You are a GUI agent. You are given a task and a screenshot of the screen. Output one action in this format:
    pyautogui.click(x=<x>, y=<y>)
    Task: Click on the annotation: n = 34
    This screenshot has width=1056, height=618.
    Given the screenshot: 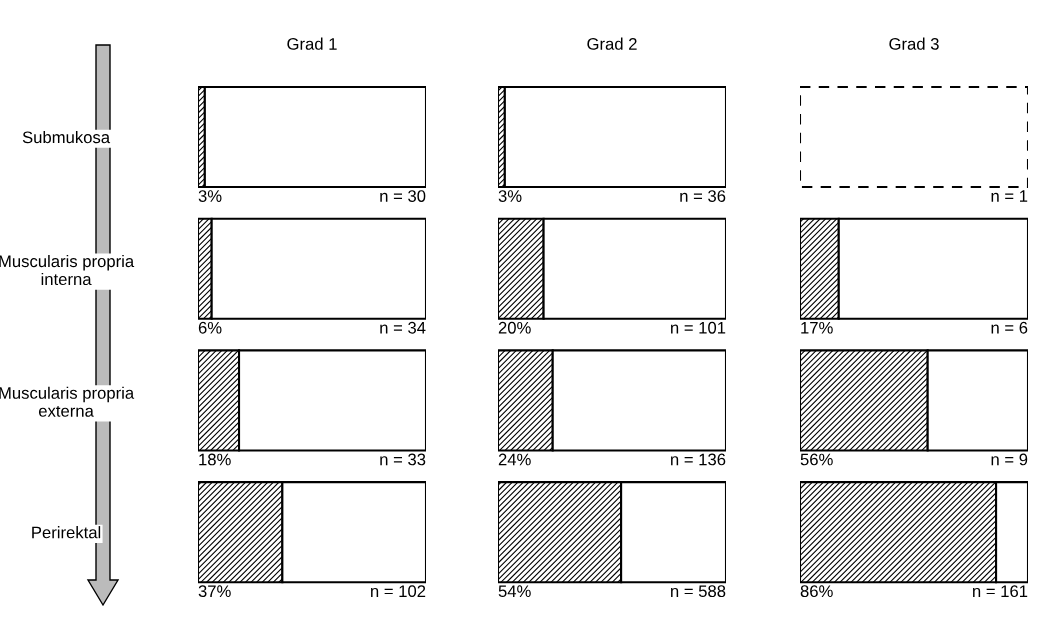 What is the action you would take?
    pyautogui.click(x=403, y=327)
    